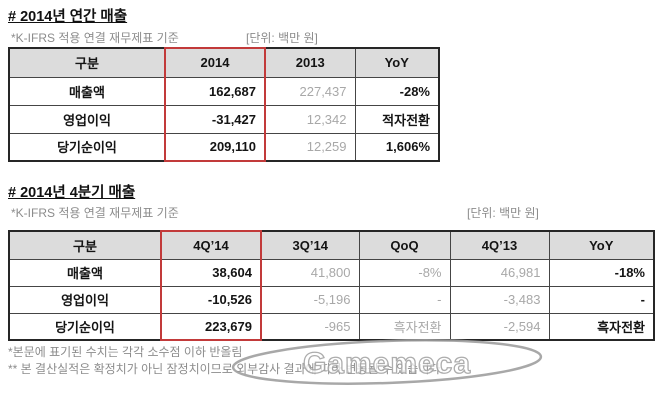  I want to click on table-row: 당기순이익 223,679 -965 흑자전환 -2,594 흑자전환, so click(331, 326).